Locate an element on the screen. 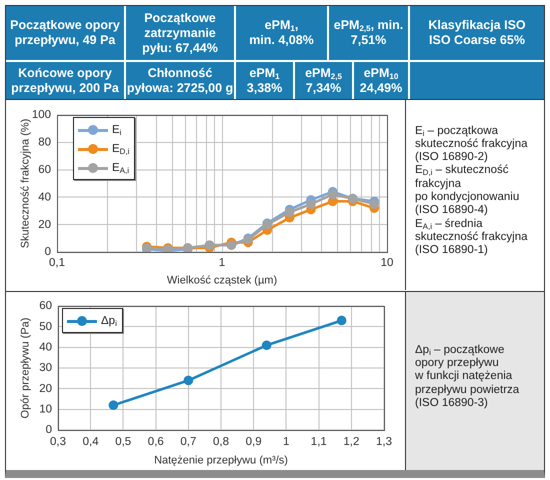 The height and width of the screenshot is (480, 550). legend-label: Δp$_{i}$ is located at coordinates (109, 321).